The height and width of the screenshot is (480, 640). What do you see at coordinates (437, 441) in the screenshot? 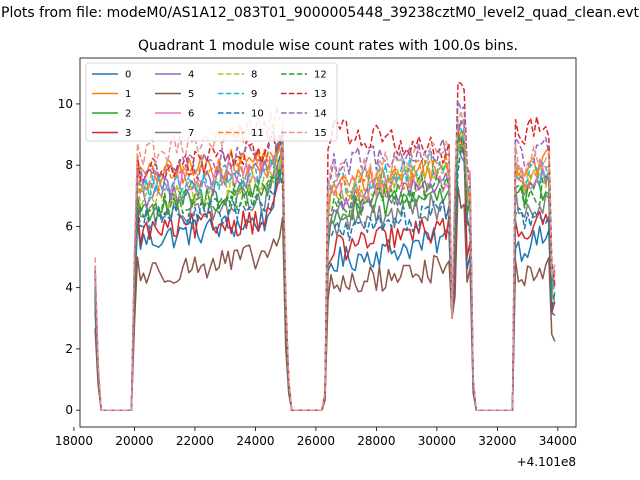
I see `x-tick-label-30000: 30000` at bounding box center [437, 441].